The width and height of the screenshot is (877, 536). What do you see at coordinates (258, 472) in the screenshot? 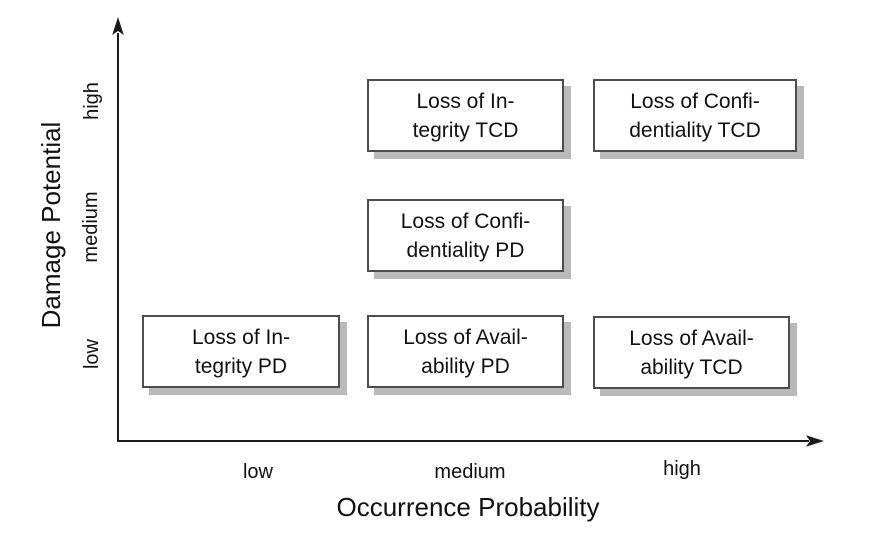
I see `x-tick-low: low` at bounding box center [258, 472].